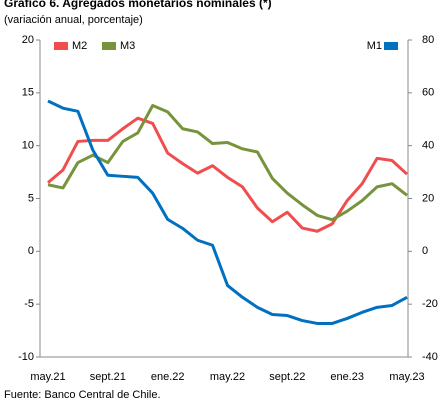  Describe the element at coordinates (31, 198) in the screenshot. I see `y-tick-label: 5` at that location.